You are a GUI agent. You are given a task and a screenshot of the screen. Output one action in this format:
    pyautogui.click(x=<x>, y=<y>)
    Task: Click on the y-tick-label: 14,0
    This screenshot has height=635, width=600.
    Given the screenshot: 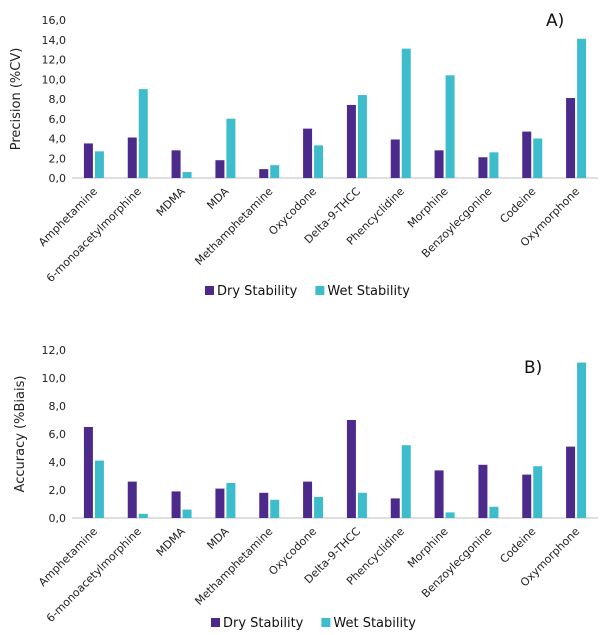 What is the action you would take?
    pyautogui.click(x=54, y=40)
    